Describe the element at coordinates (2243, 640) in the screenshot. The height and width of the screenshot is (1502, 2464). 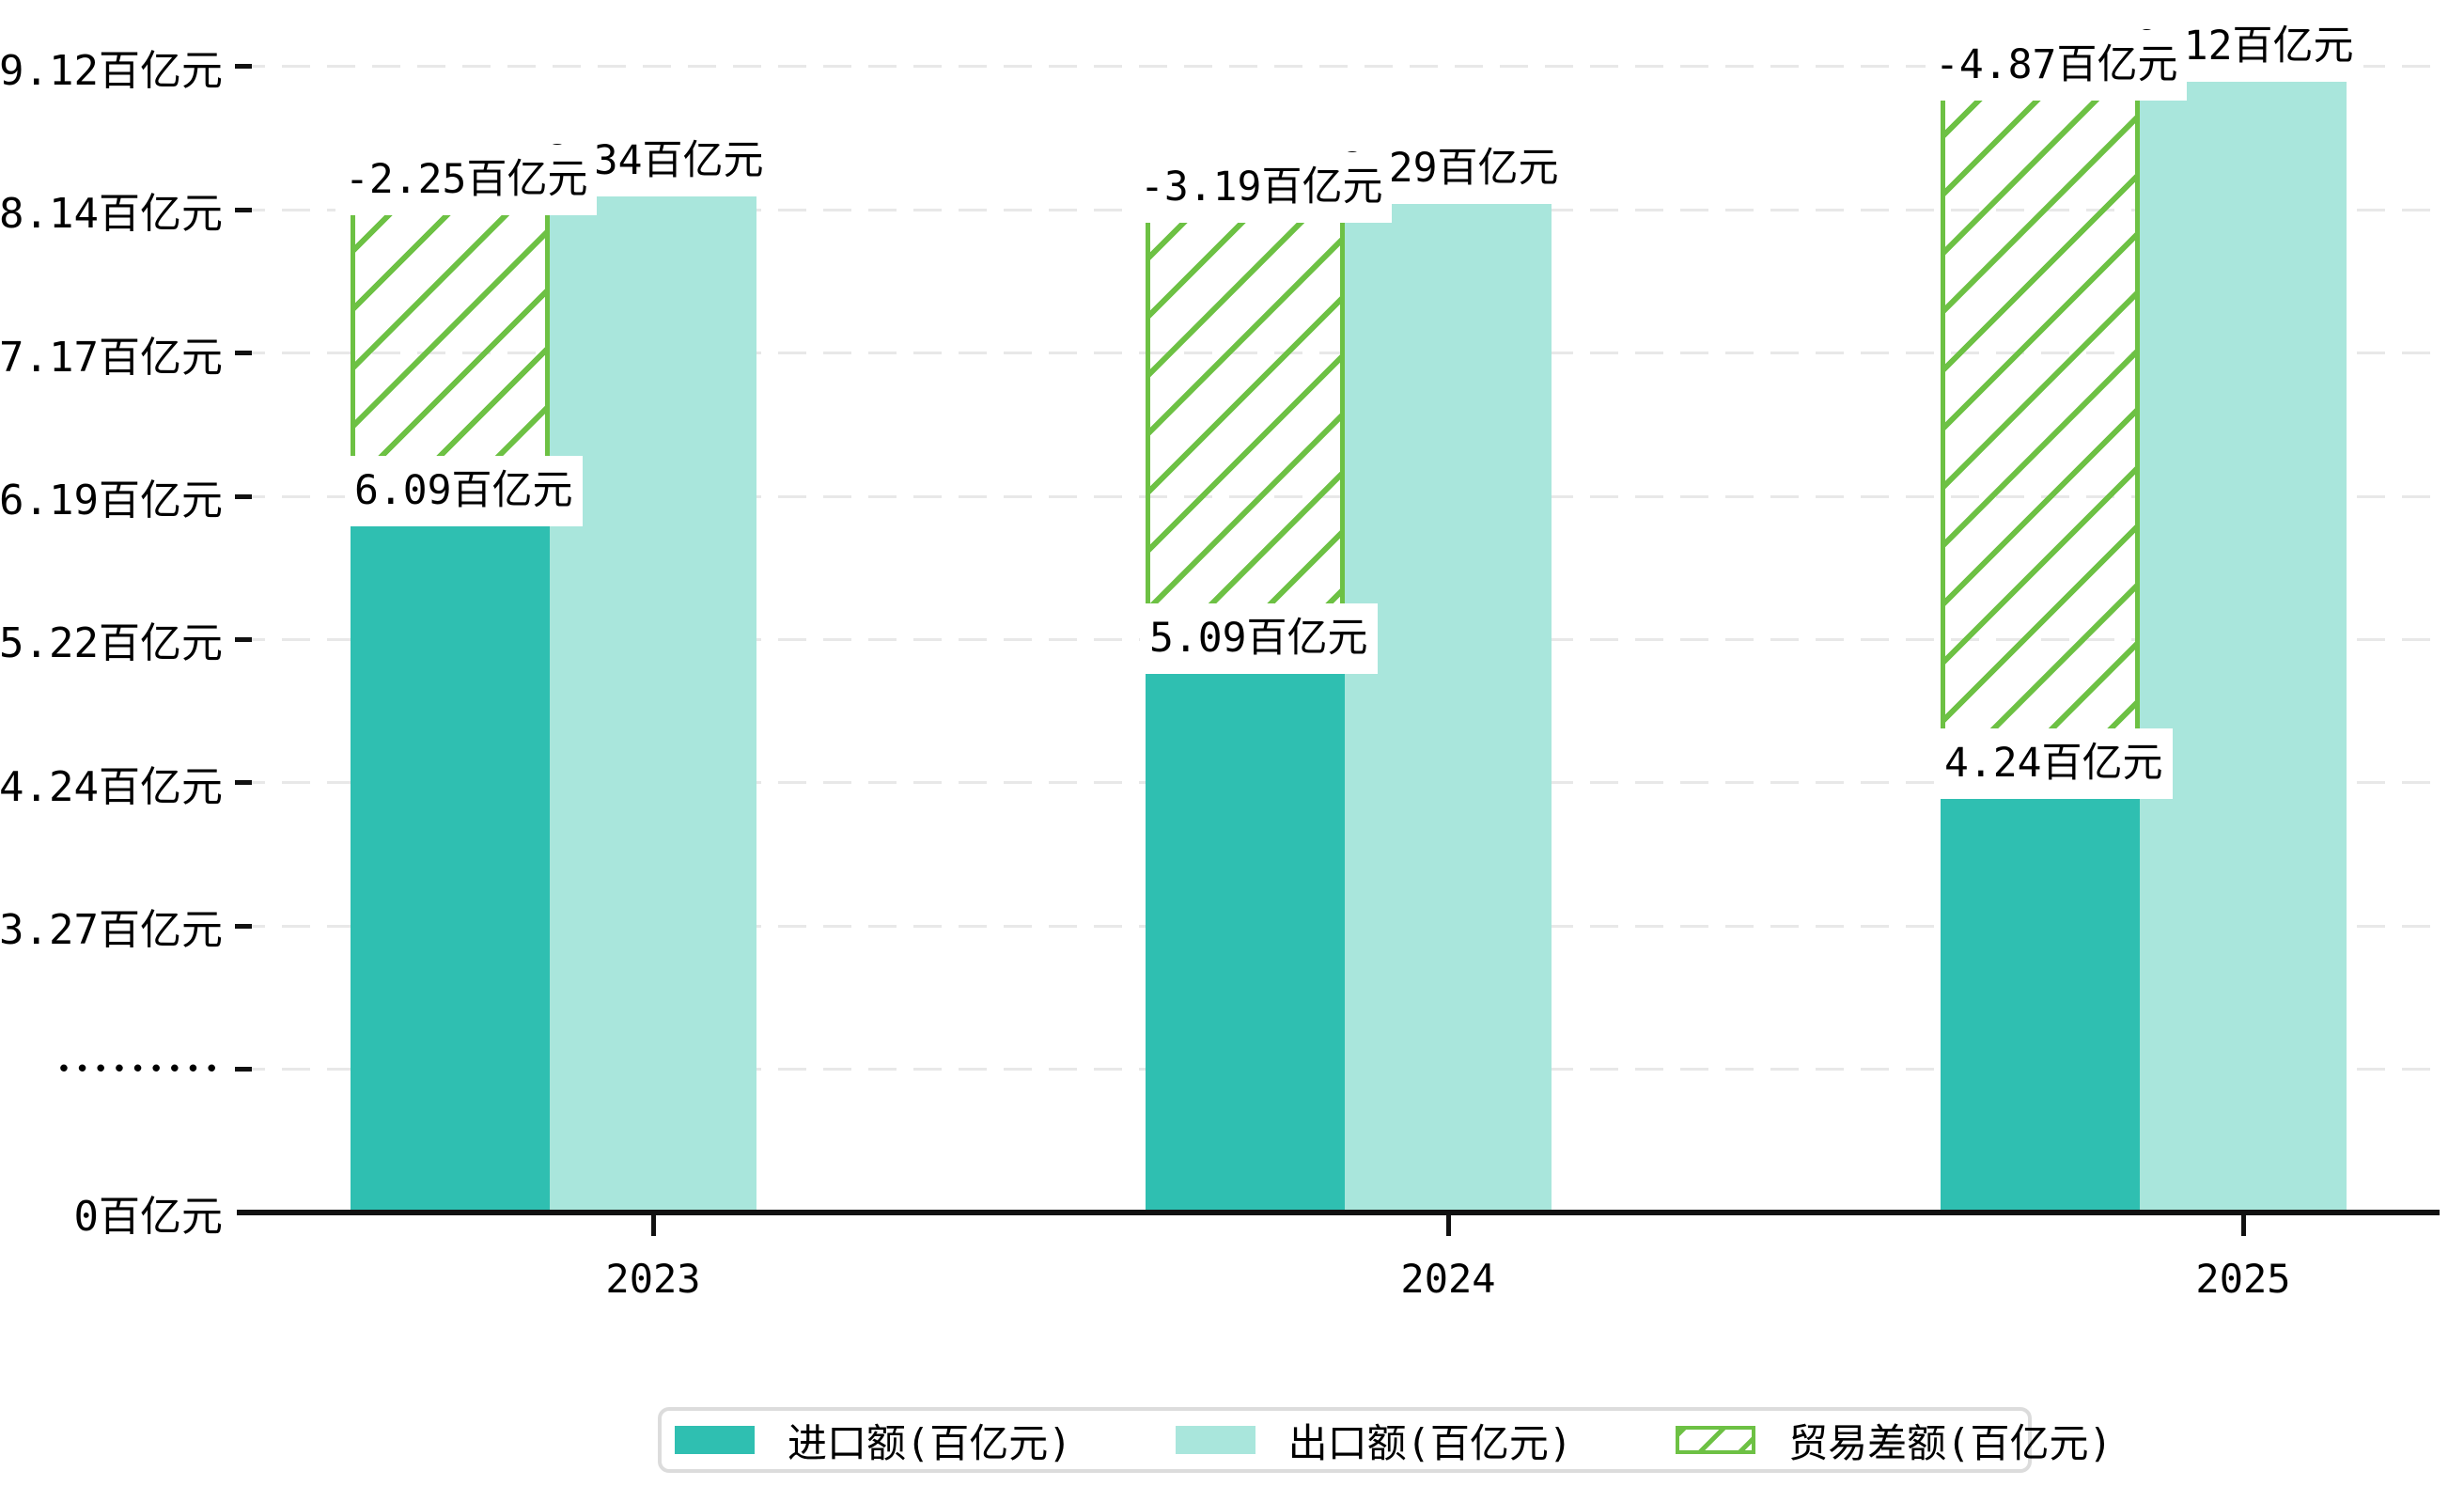
I see `export-bar-2025` at that location.